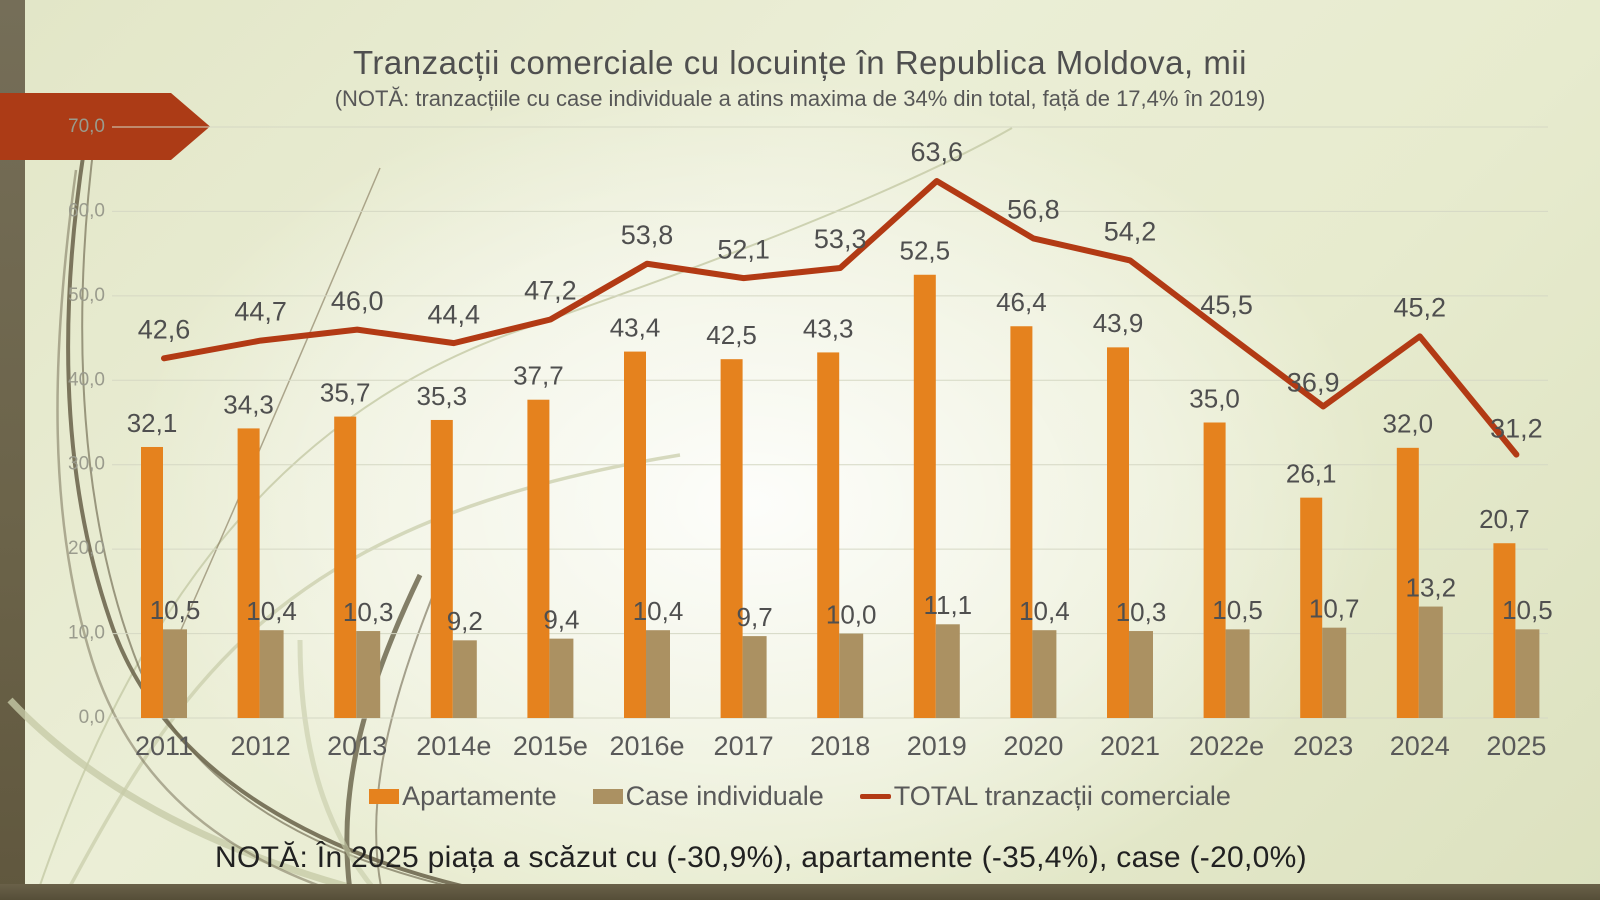  I want to click on x-axis-tick-label: 2015e, so click(550, 746).